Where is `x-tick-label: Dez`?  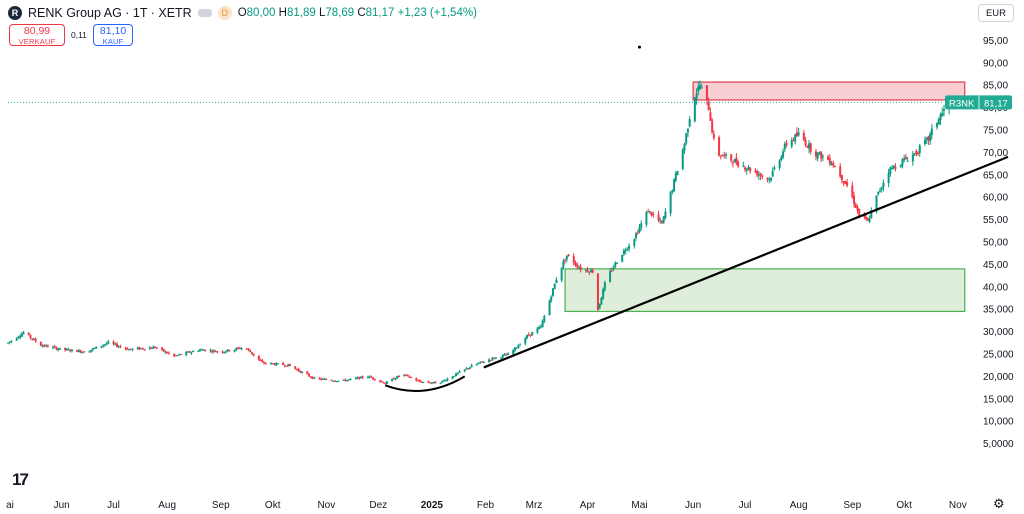
x-tick-label: Dez is located at coordinates (378, 505).